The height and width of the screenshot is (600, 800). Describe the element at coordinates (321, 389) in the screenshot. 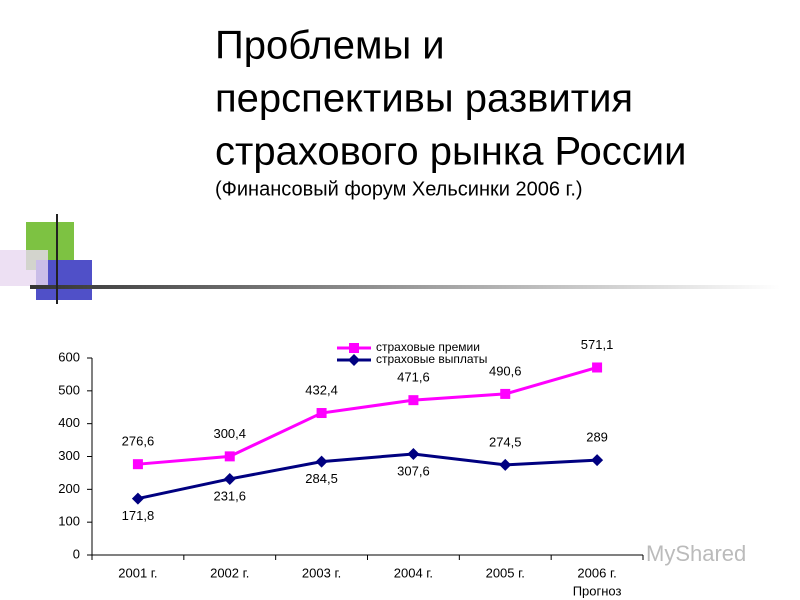

I see `data-label: 432,4` at that location.